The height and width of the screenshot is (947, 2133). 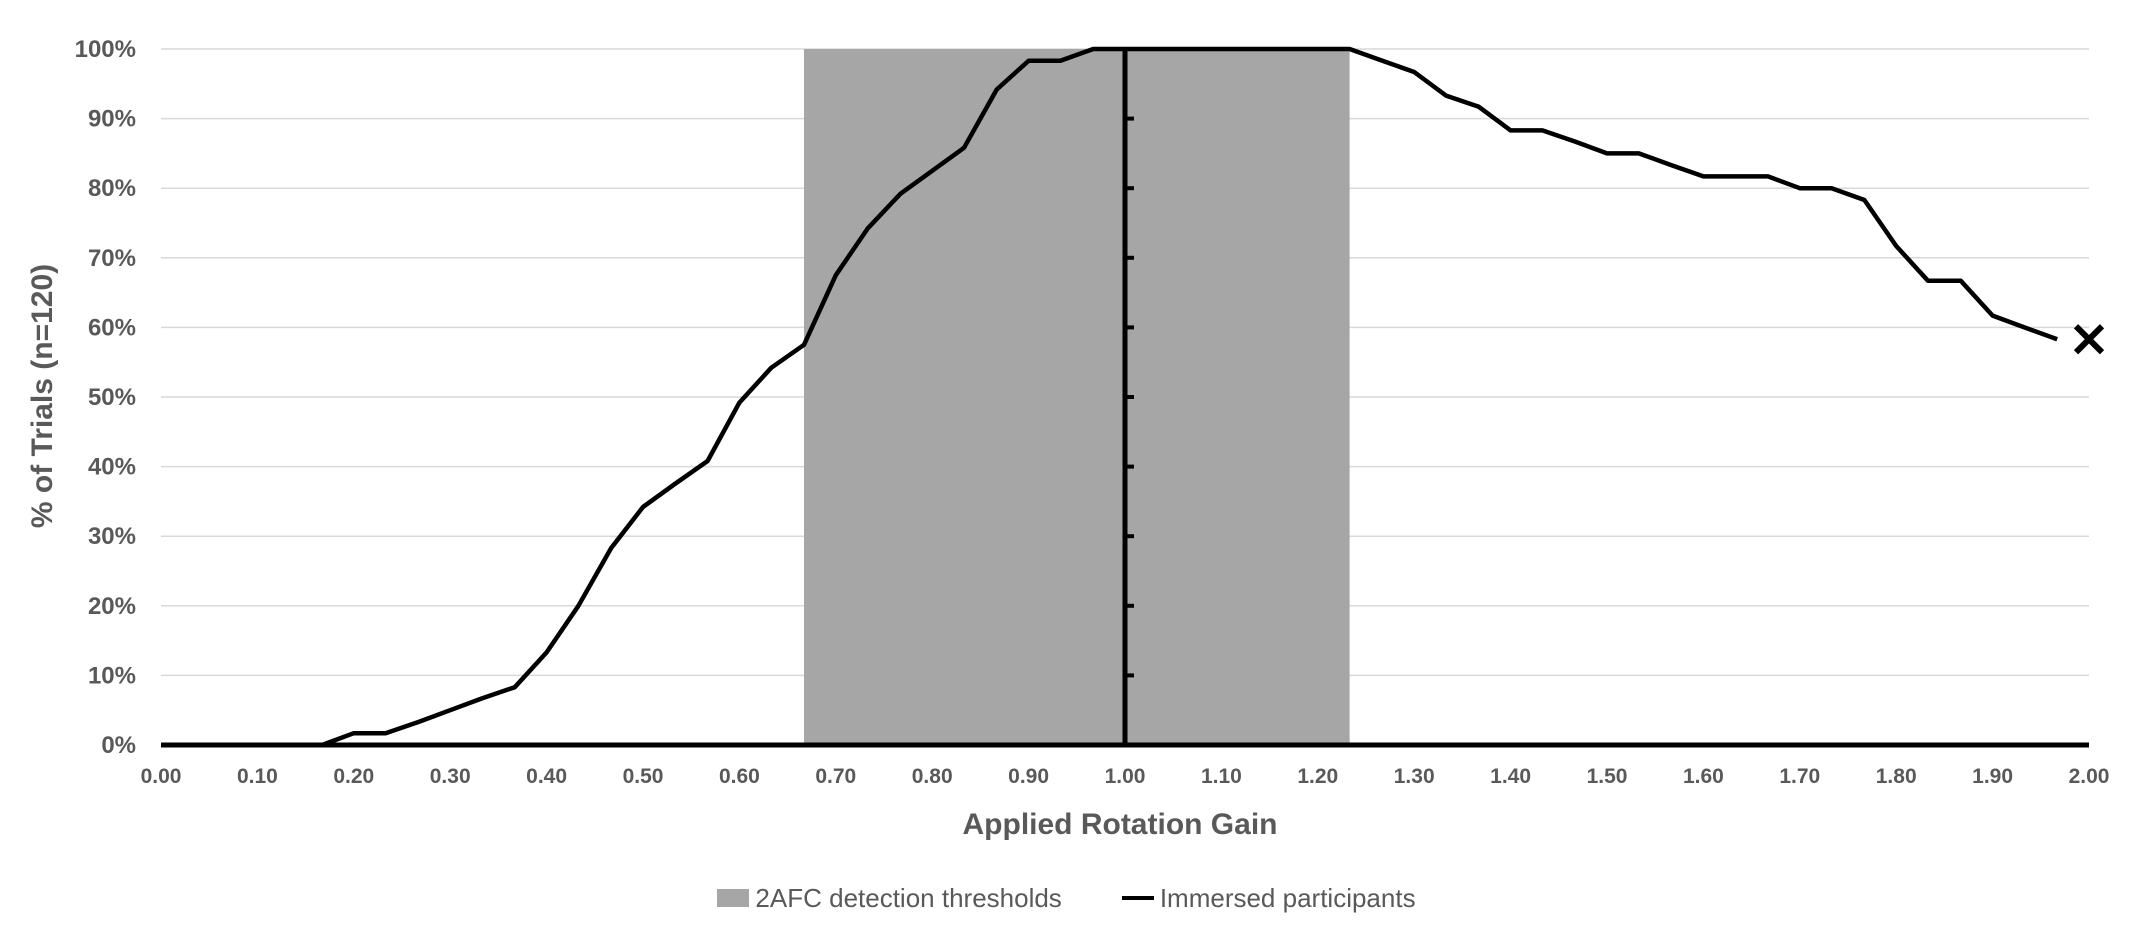 I want to click on x-tick-label: 1.40, so click(x=1510, y=776).